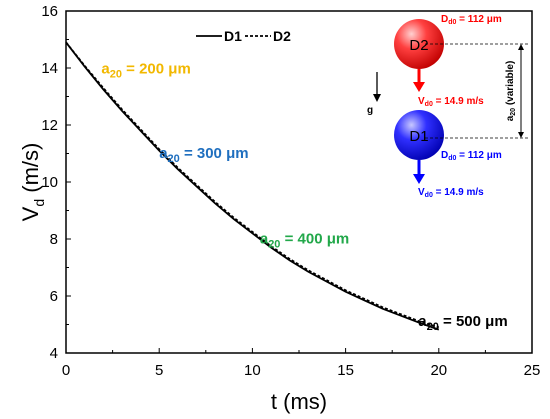 This screenshot has height=419, width=550. What do you see at coordinates (203, 155) in the screenshot?
I see `annotation-1: a20 = 300 μm` at bounding box center [203, 155].